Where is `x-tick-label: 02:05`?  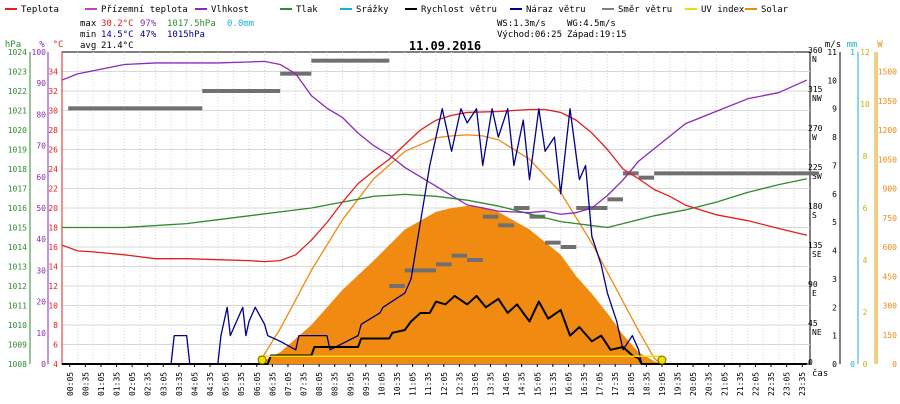 x-tick-label: 02:05 is located at coordinates (132, 384).